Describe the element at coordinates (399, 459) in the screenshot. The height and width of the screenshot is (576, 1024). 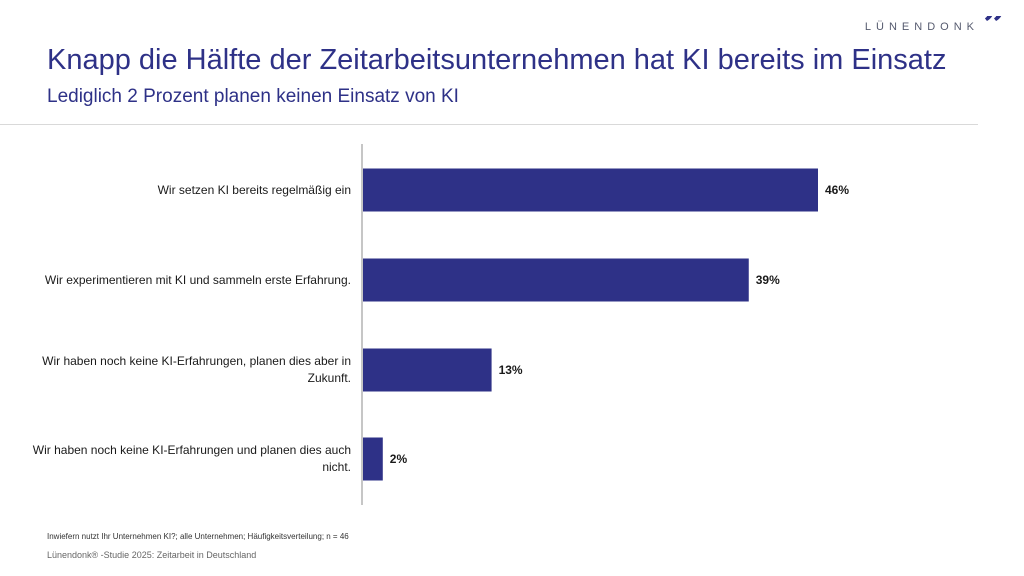
I see `bar-value-label-4: 2%` at that location.